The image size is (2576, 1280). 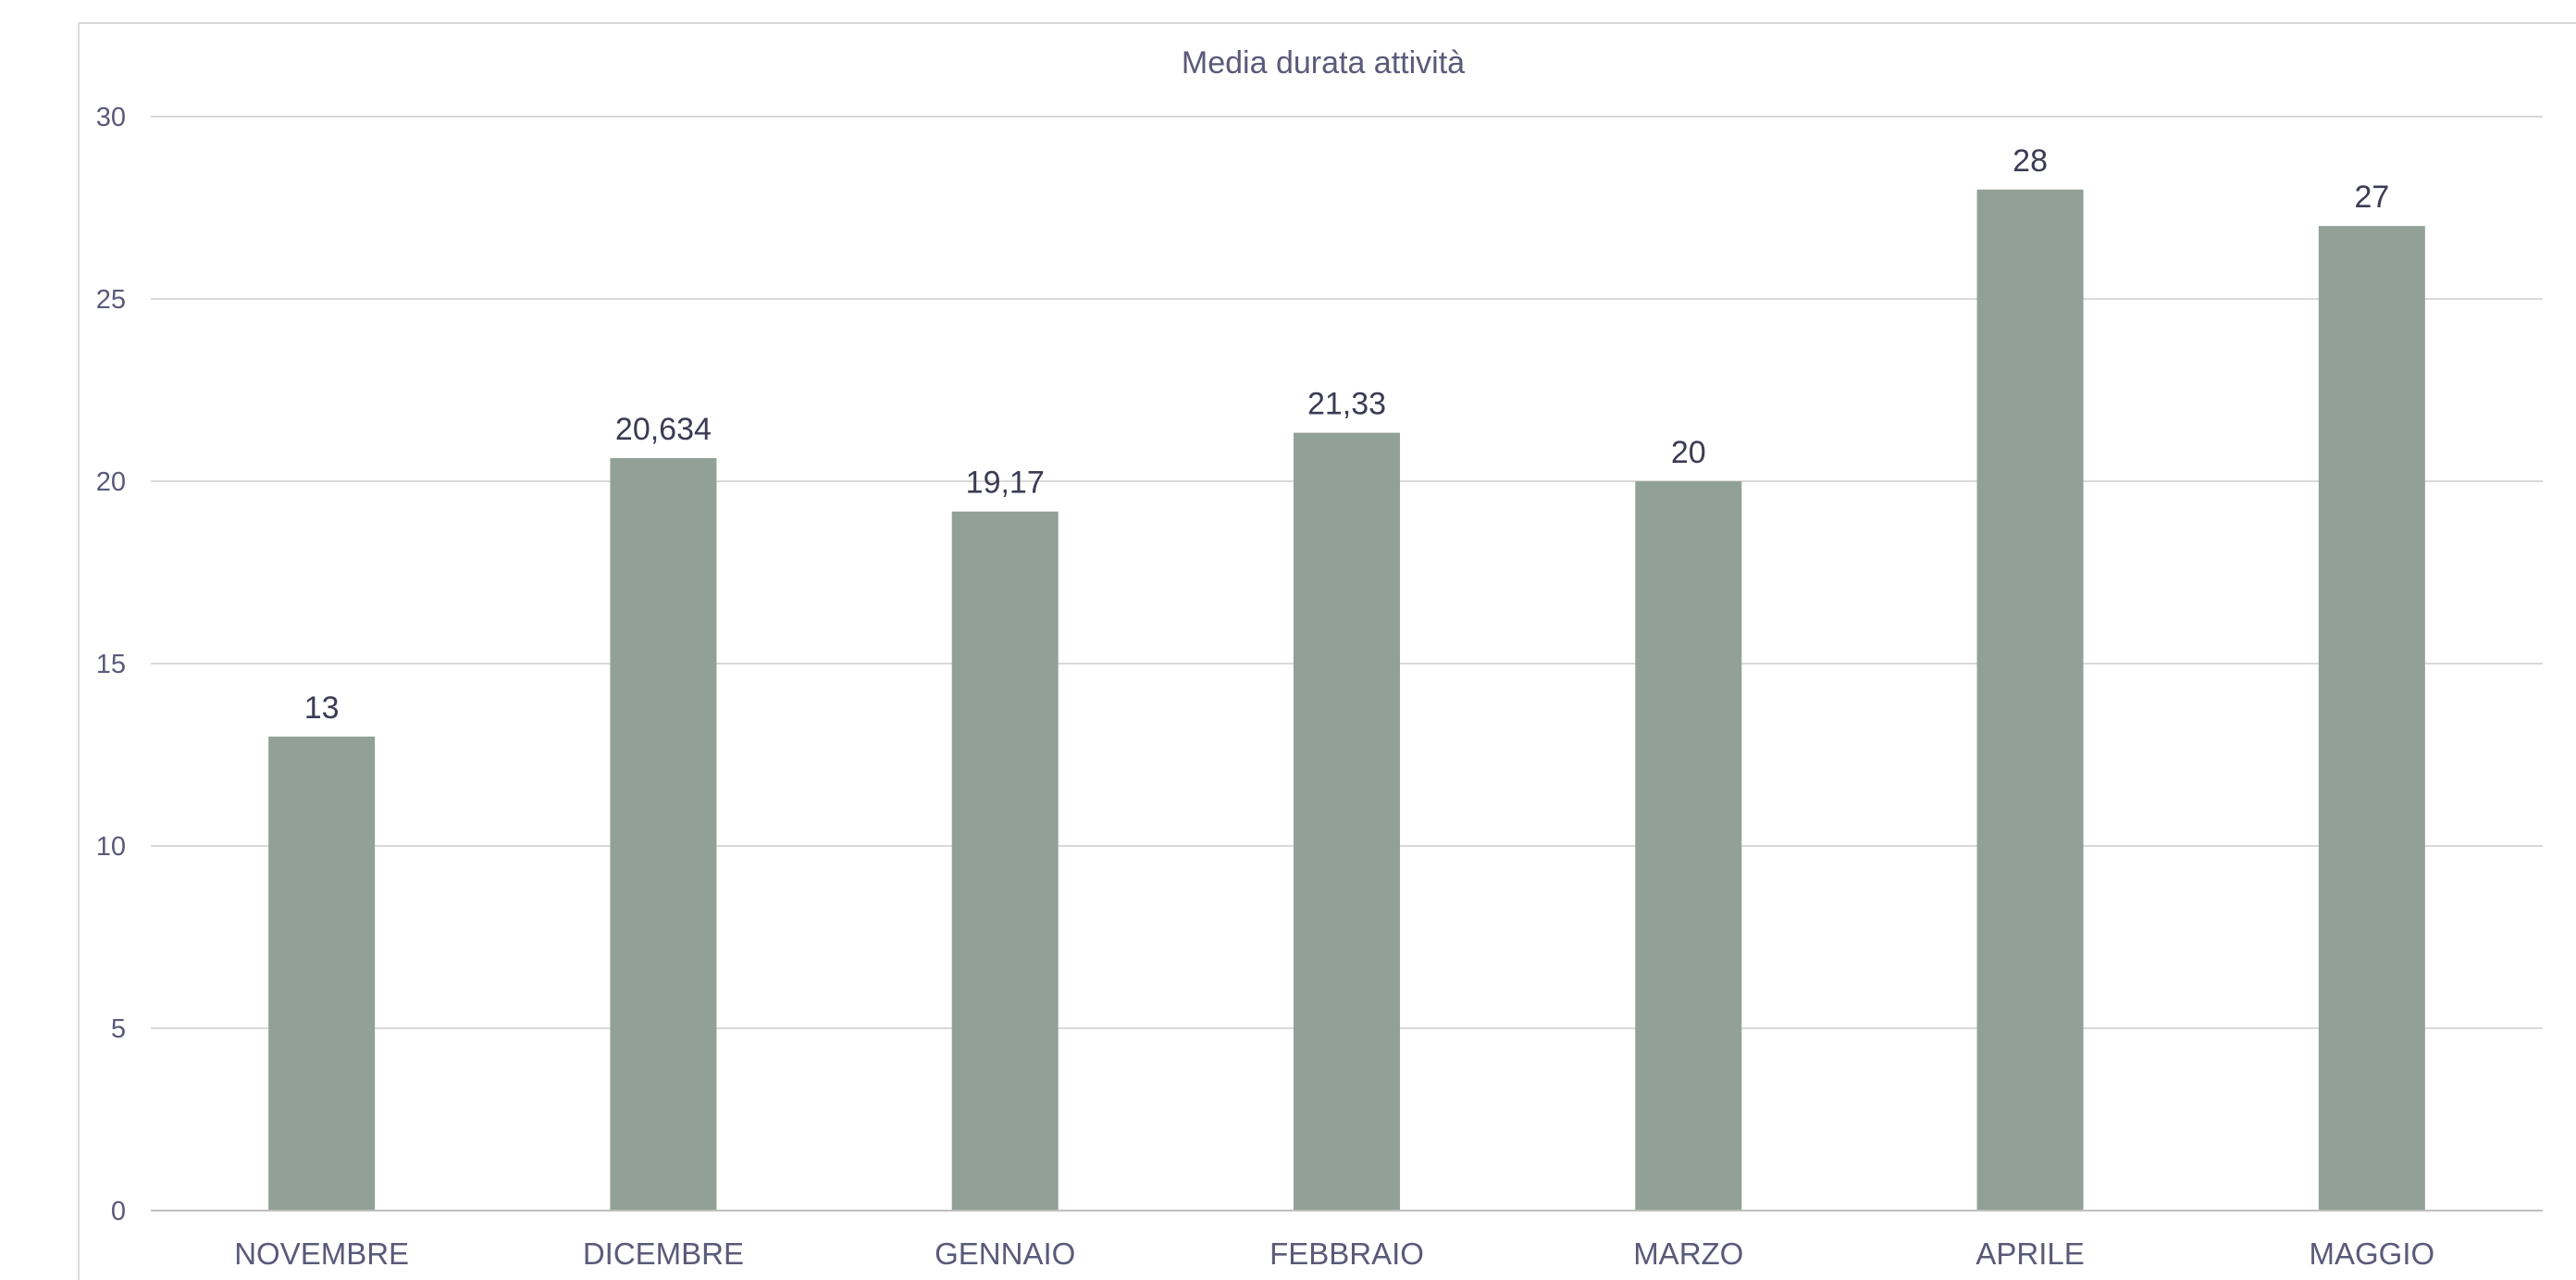 I want to click on data-label-febbraio: 21,33, so click(x=1347, y=404).